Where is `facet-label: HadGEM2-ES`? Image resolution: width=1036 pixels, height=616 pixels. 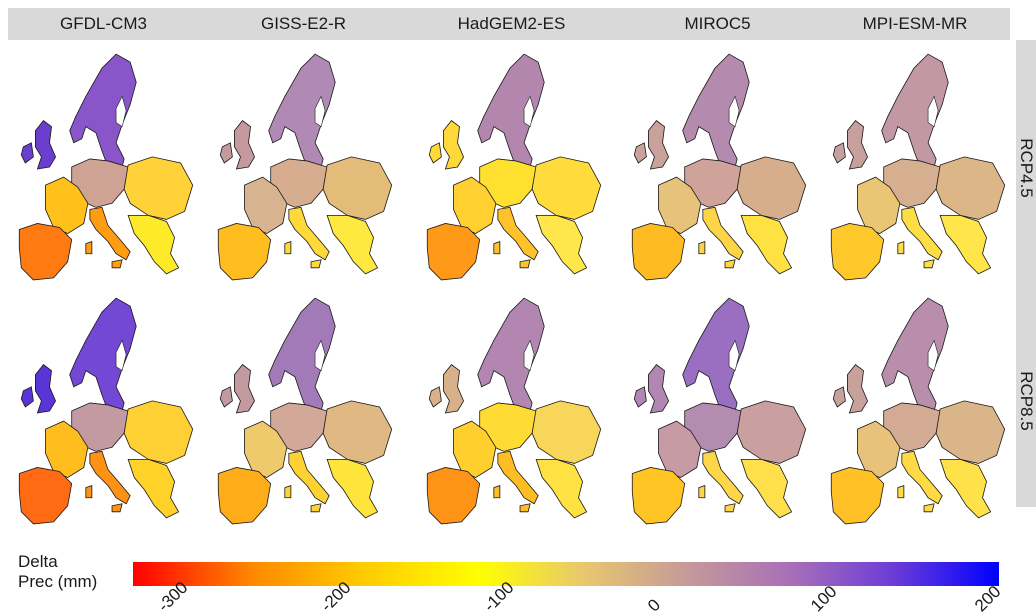
facet-label: HadGEM2-ES is located at coordinates (511, 23).